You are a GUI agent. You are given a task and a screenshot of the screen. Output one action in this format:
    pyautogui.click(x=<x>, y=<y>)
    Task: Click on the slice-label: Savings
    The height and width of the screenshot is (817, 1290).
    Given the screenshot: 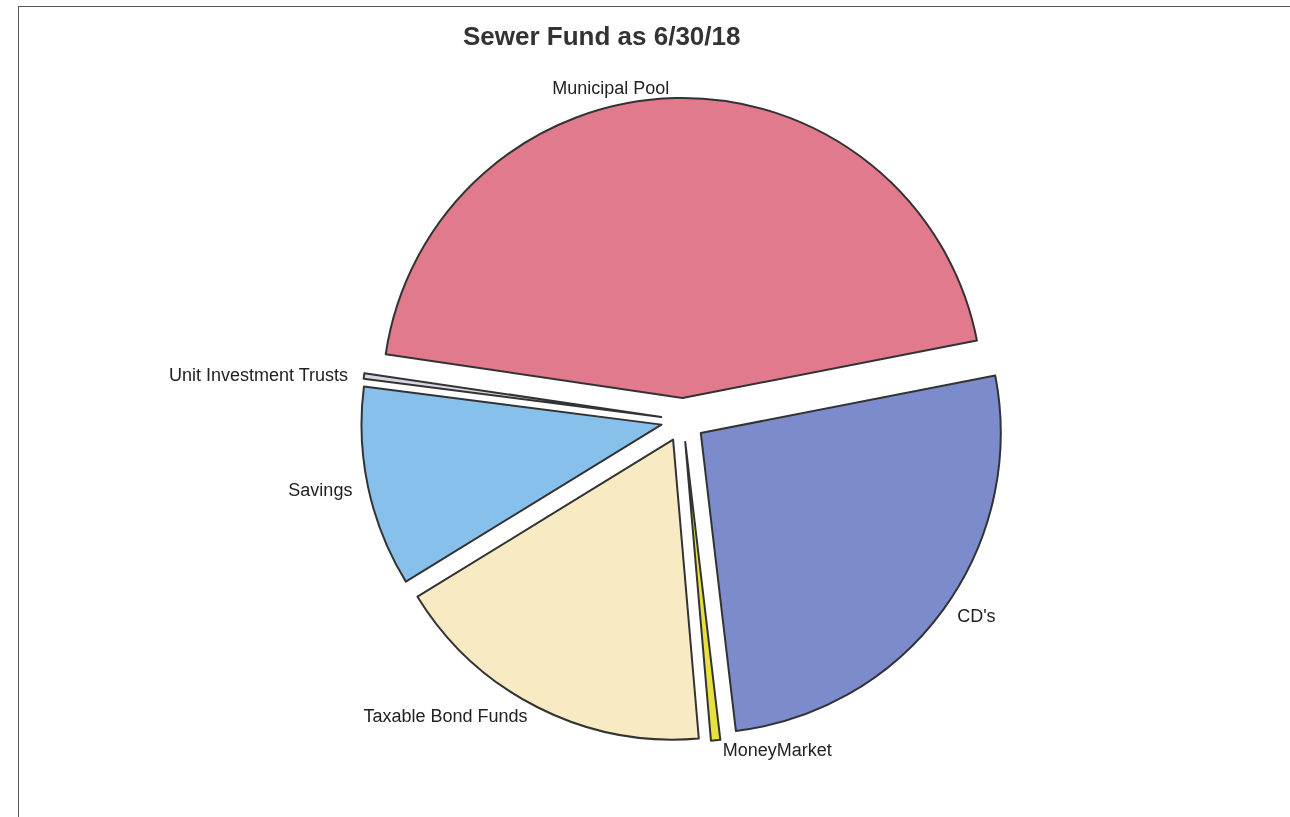 What is the action you would take?
    pyautogui.click(x=320, y=489)
    